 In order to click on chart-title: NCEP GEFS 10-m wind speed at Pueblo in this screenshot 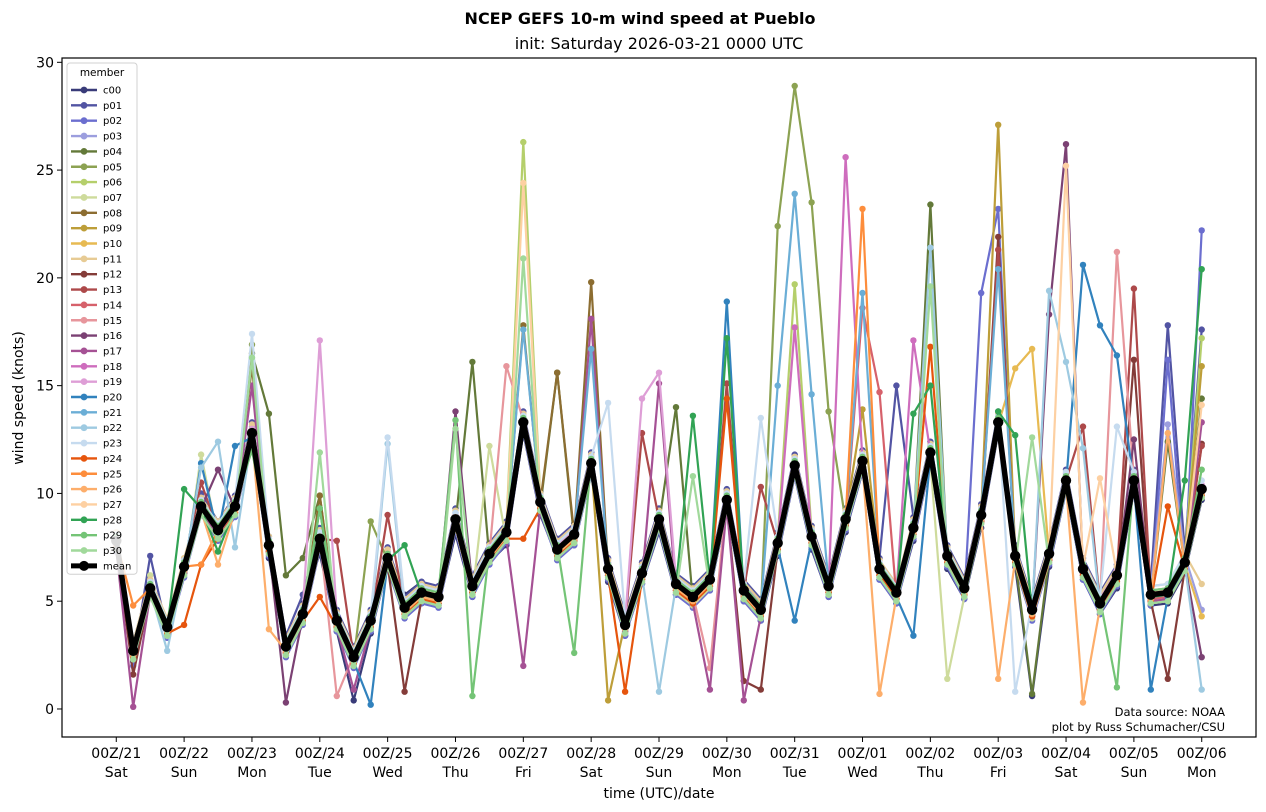, I will do `click(640, 18)`.